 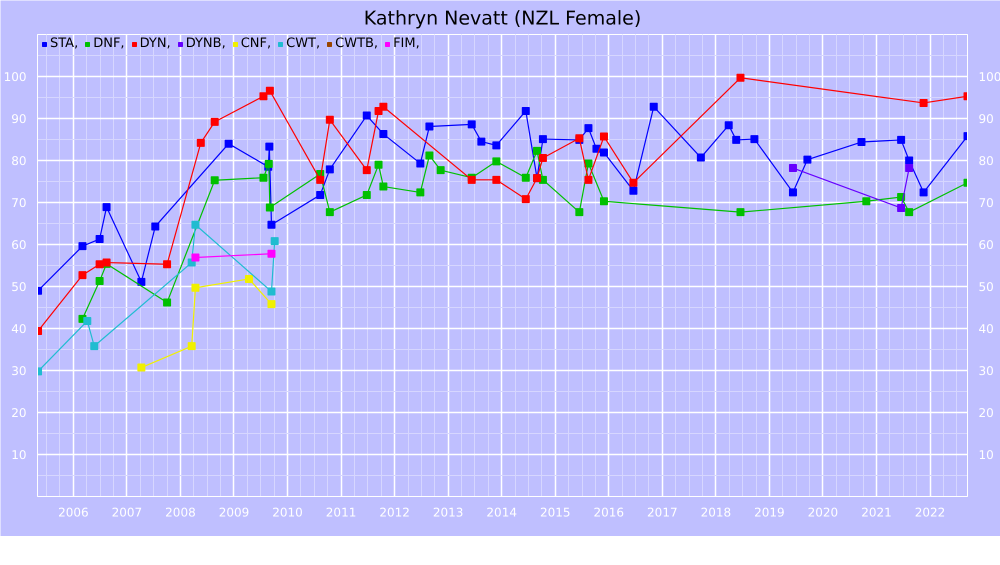 What do you see at coordinates (155, 43) in the screenshot?
I see `legend-label: DYN,` at bounding box center [155, 43].